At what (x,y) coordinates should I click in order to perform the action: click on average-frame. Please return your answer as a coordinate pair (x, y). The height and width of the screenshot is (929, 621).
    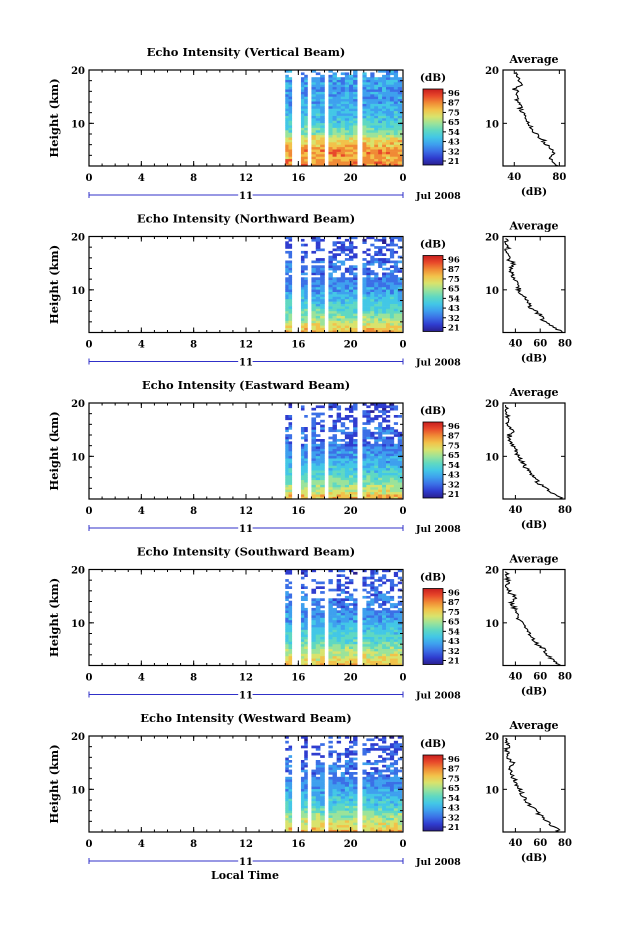
    Looking at the image, I should click on (534, 451).